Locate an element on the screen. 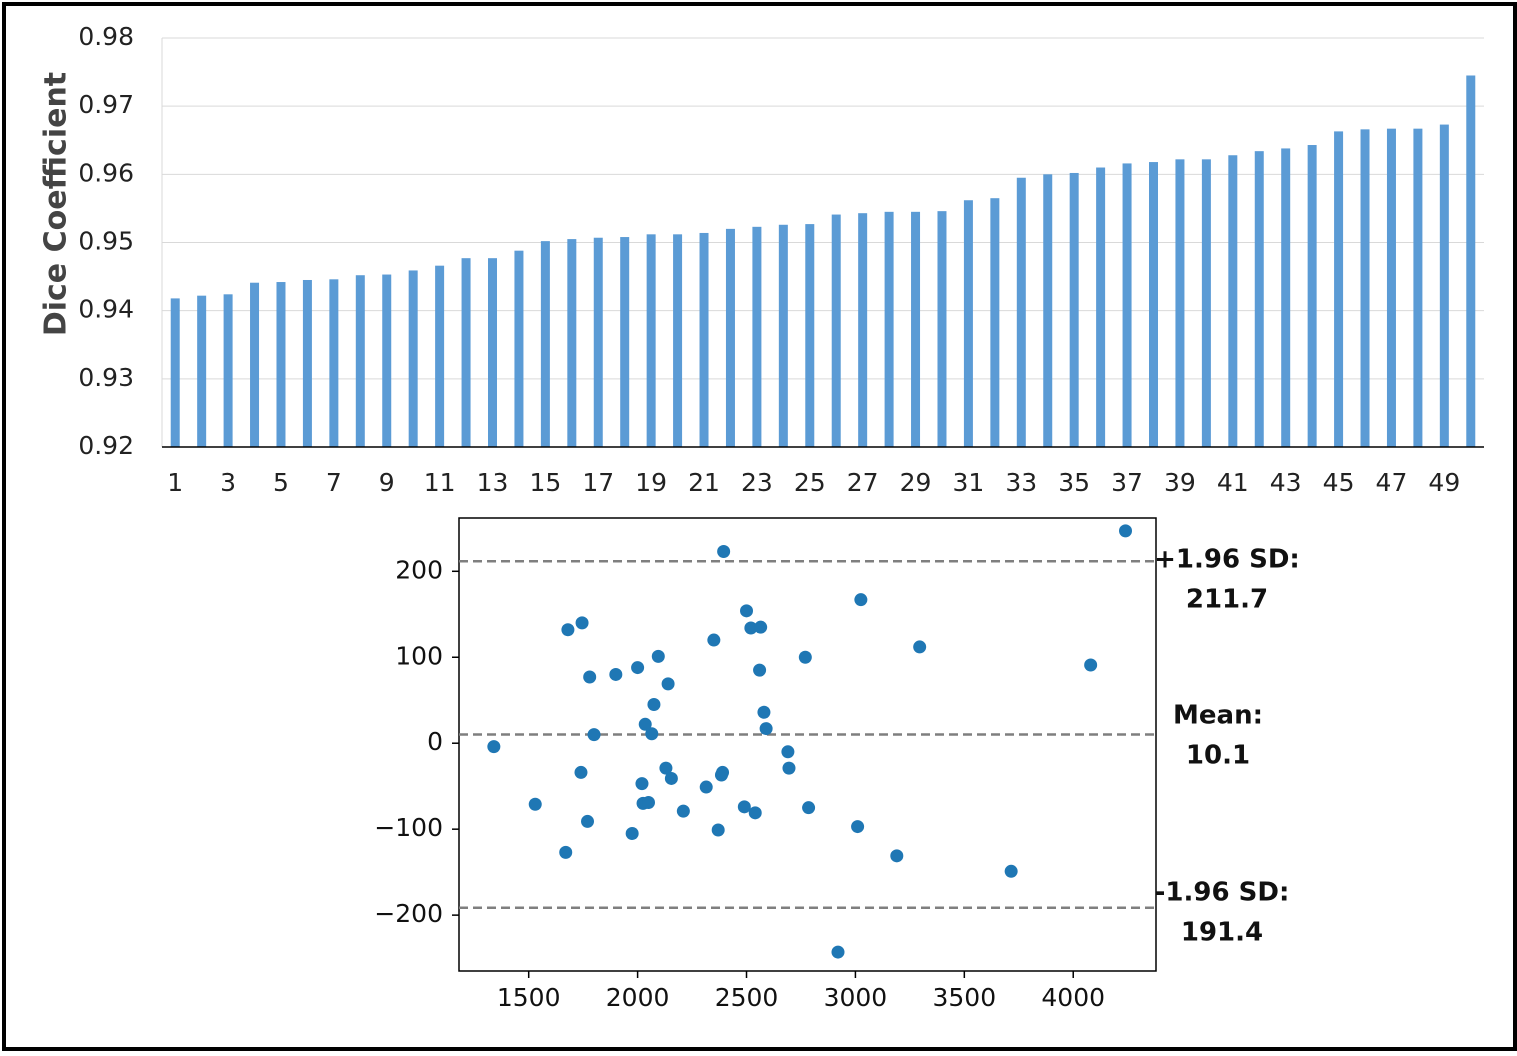  bar-x-tick-label: 7 is located at coordinates (334, 482).